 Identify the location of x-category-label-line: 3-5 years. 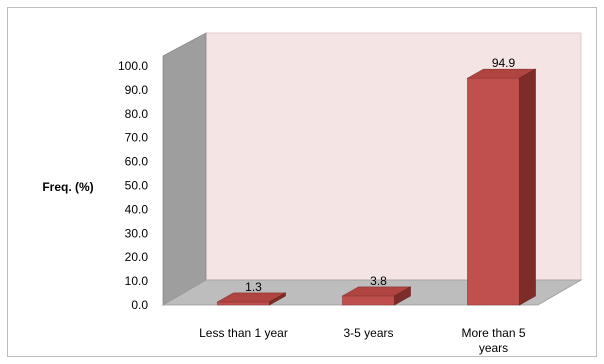
(368, 333).